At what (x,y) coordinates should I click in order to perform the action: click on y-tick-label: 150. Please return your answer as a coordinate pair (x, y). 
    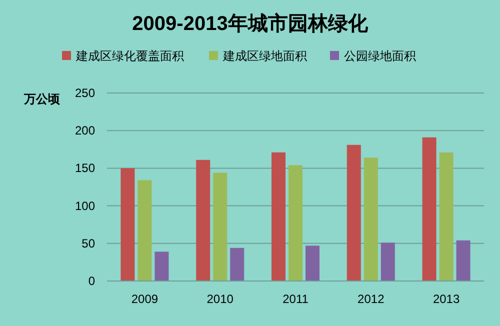
    Looking at the image, I should click on (85, 168).